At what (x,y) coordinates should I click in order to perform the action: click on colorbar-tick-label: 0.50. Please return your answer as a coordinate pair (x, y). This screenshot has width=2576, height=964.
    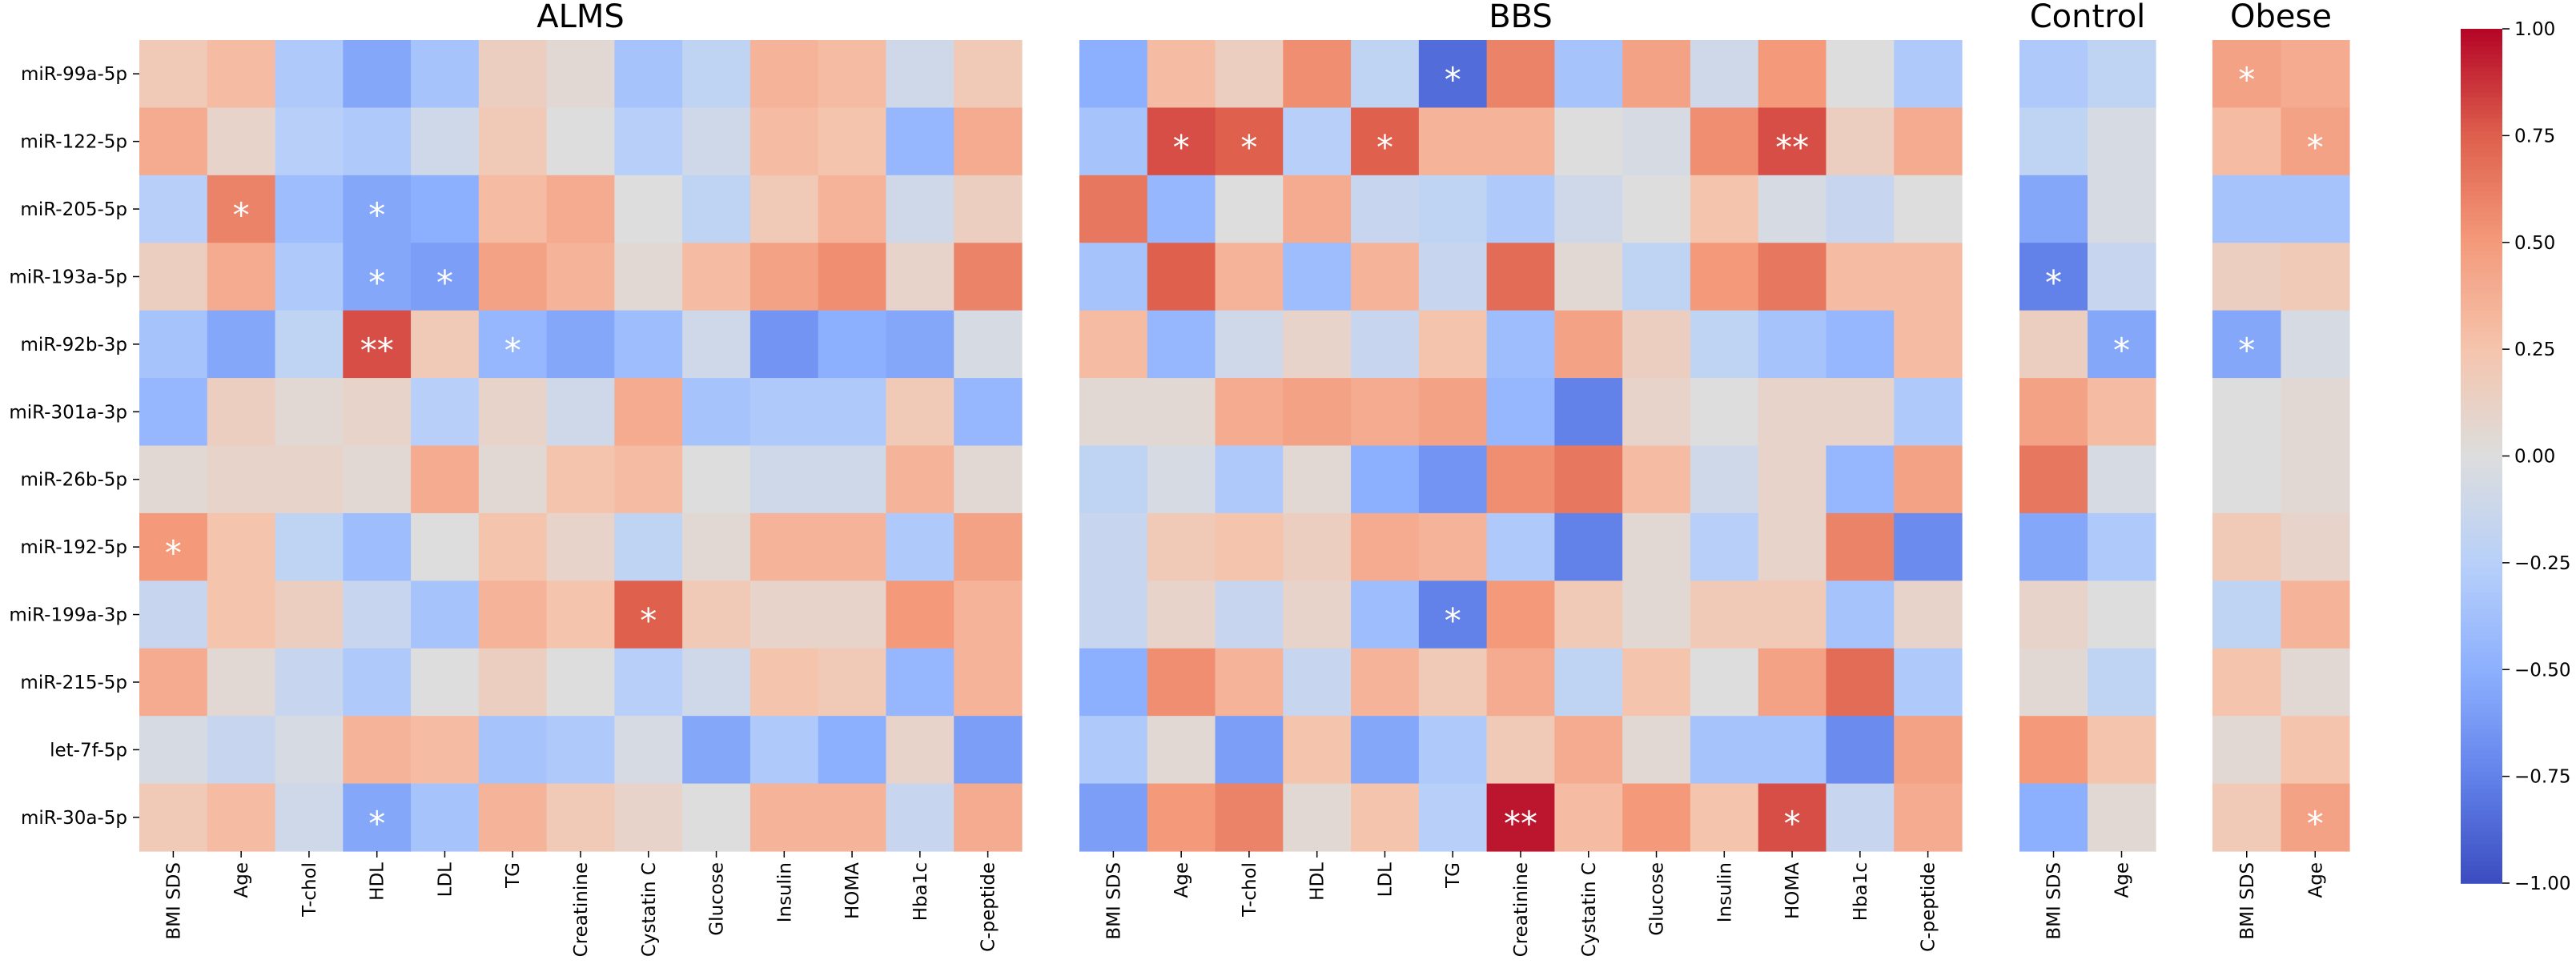
    Looking at the image, I should click on (2534, 244).